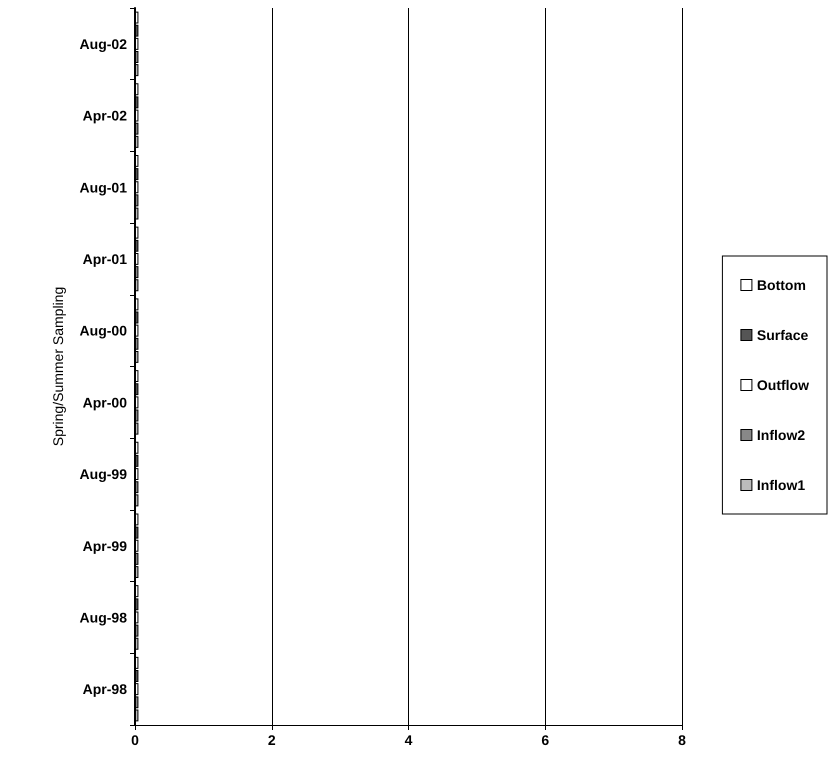 Image resolution: width=832 pixels, height=770 pixels. Describe the element at coordinates (104, 474) in the screenshot. I see `y-tick-label: Aug-99` at that location.